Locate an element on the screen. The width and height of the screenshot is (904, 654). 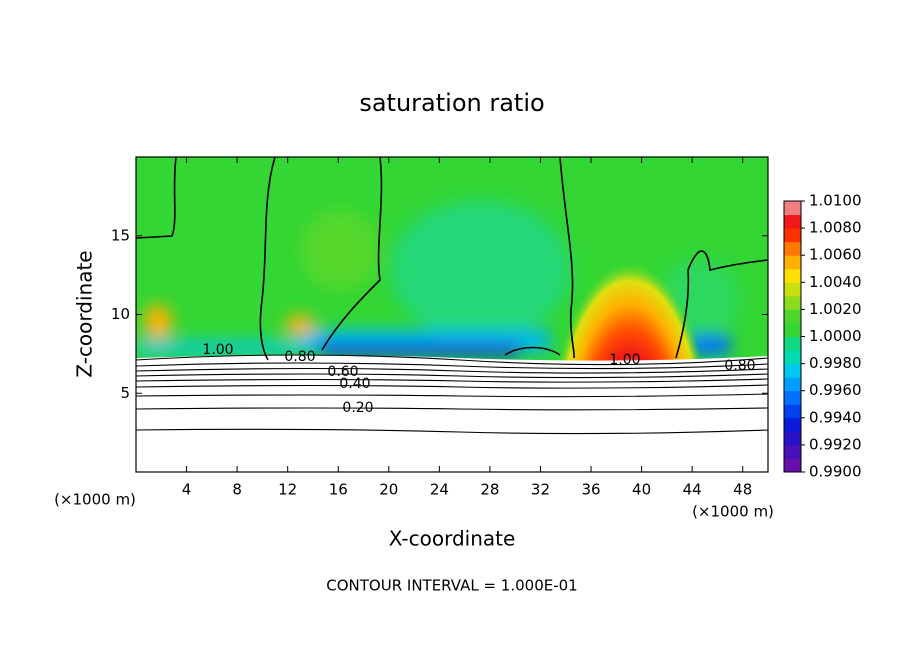
x-tick-label: 16 is located at coordinates (338, 490).